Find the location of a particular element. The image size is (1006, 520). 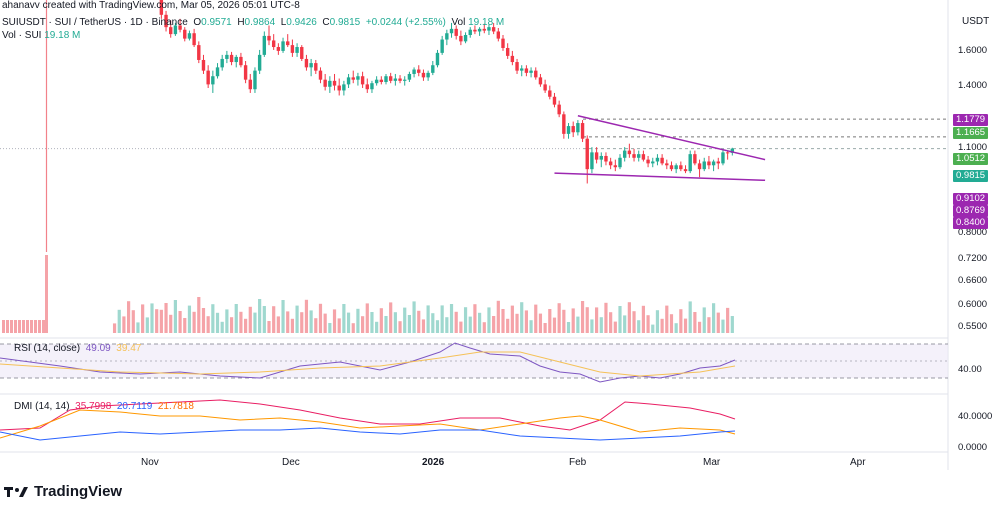

close-value: 0.9815 is located at coordinates (345, 22).